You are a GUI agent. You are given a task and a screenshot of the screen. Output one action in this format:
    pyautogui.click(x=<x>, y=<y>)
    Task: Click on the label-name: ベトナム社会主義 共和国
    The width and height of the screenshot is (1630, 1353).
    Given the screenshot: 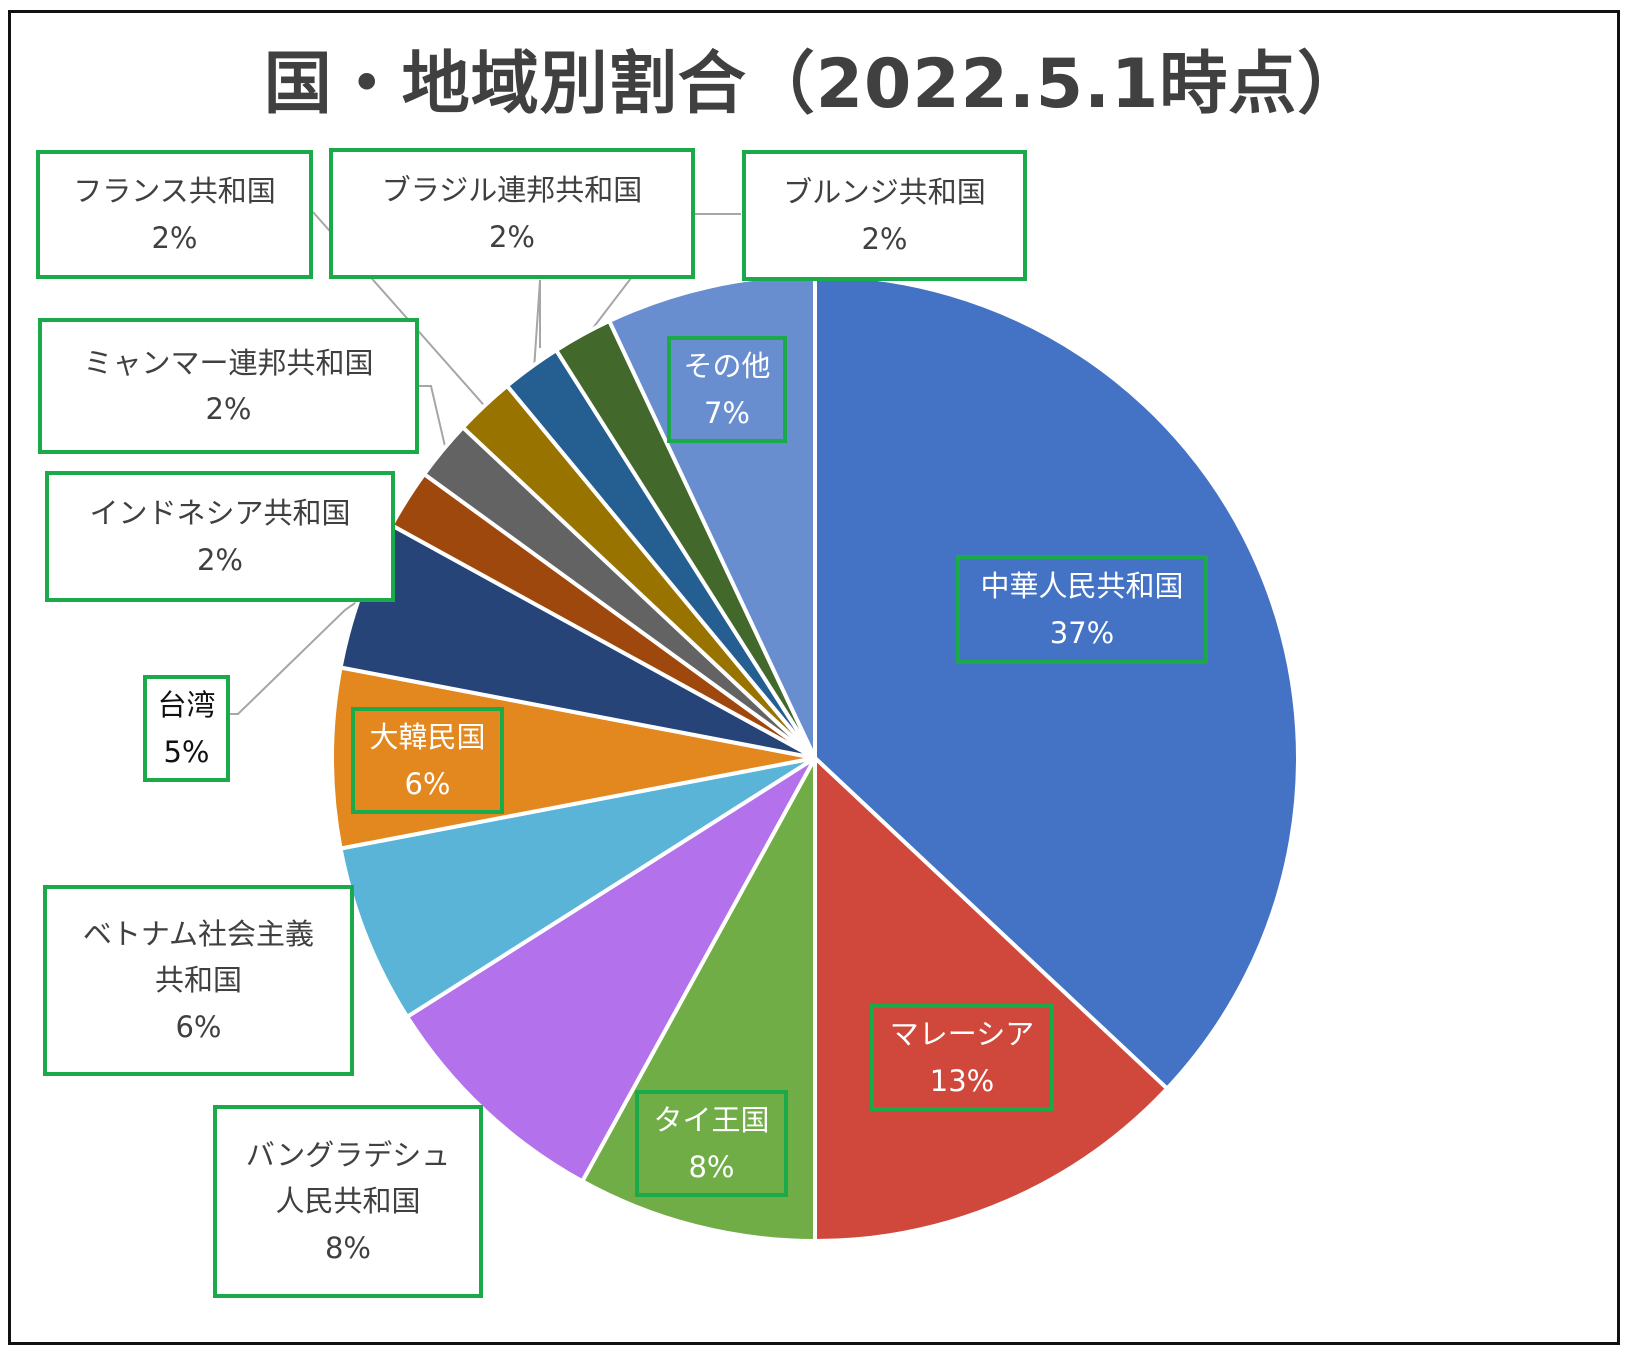 What is the action you would take?
    pyautogui.click(x=198, y=957)
    